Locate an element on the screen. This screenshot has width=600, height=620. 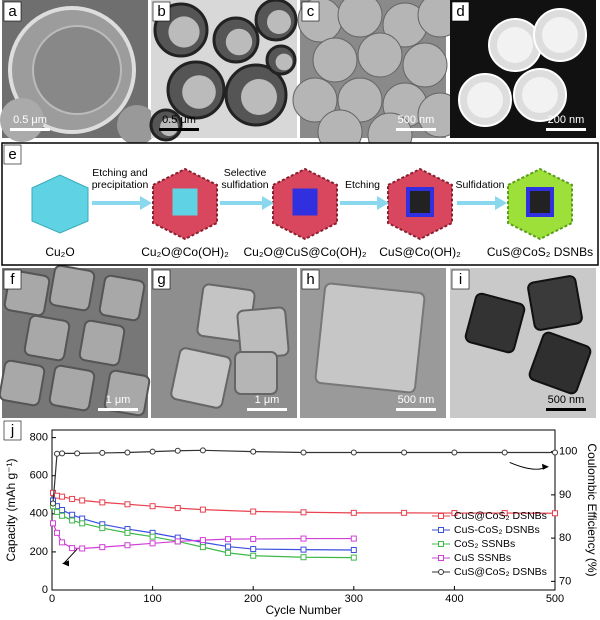
panel-label: h is located at coordinates (310, 279).